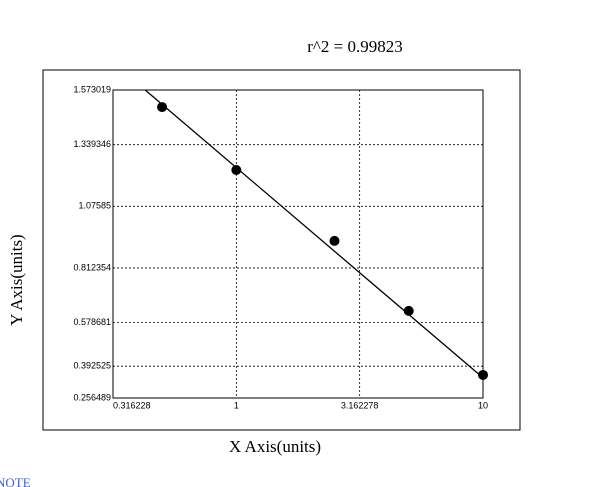 Image resolution: width=600 pixels, height=487 pixels. Describe the element at coordinates (360, 405) in the screenshot. I see `x-tick-label: 3.162278` at that location.